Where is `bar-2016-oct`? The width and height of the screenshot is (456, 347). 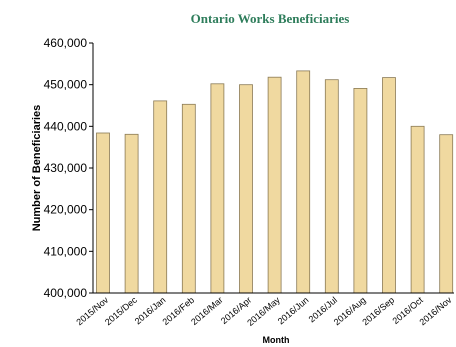 bar-2016-oct is located at coordinates (417, 209).